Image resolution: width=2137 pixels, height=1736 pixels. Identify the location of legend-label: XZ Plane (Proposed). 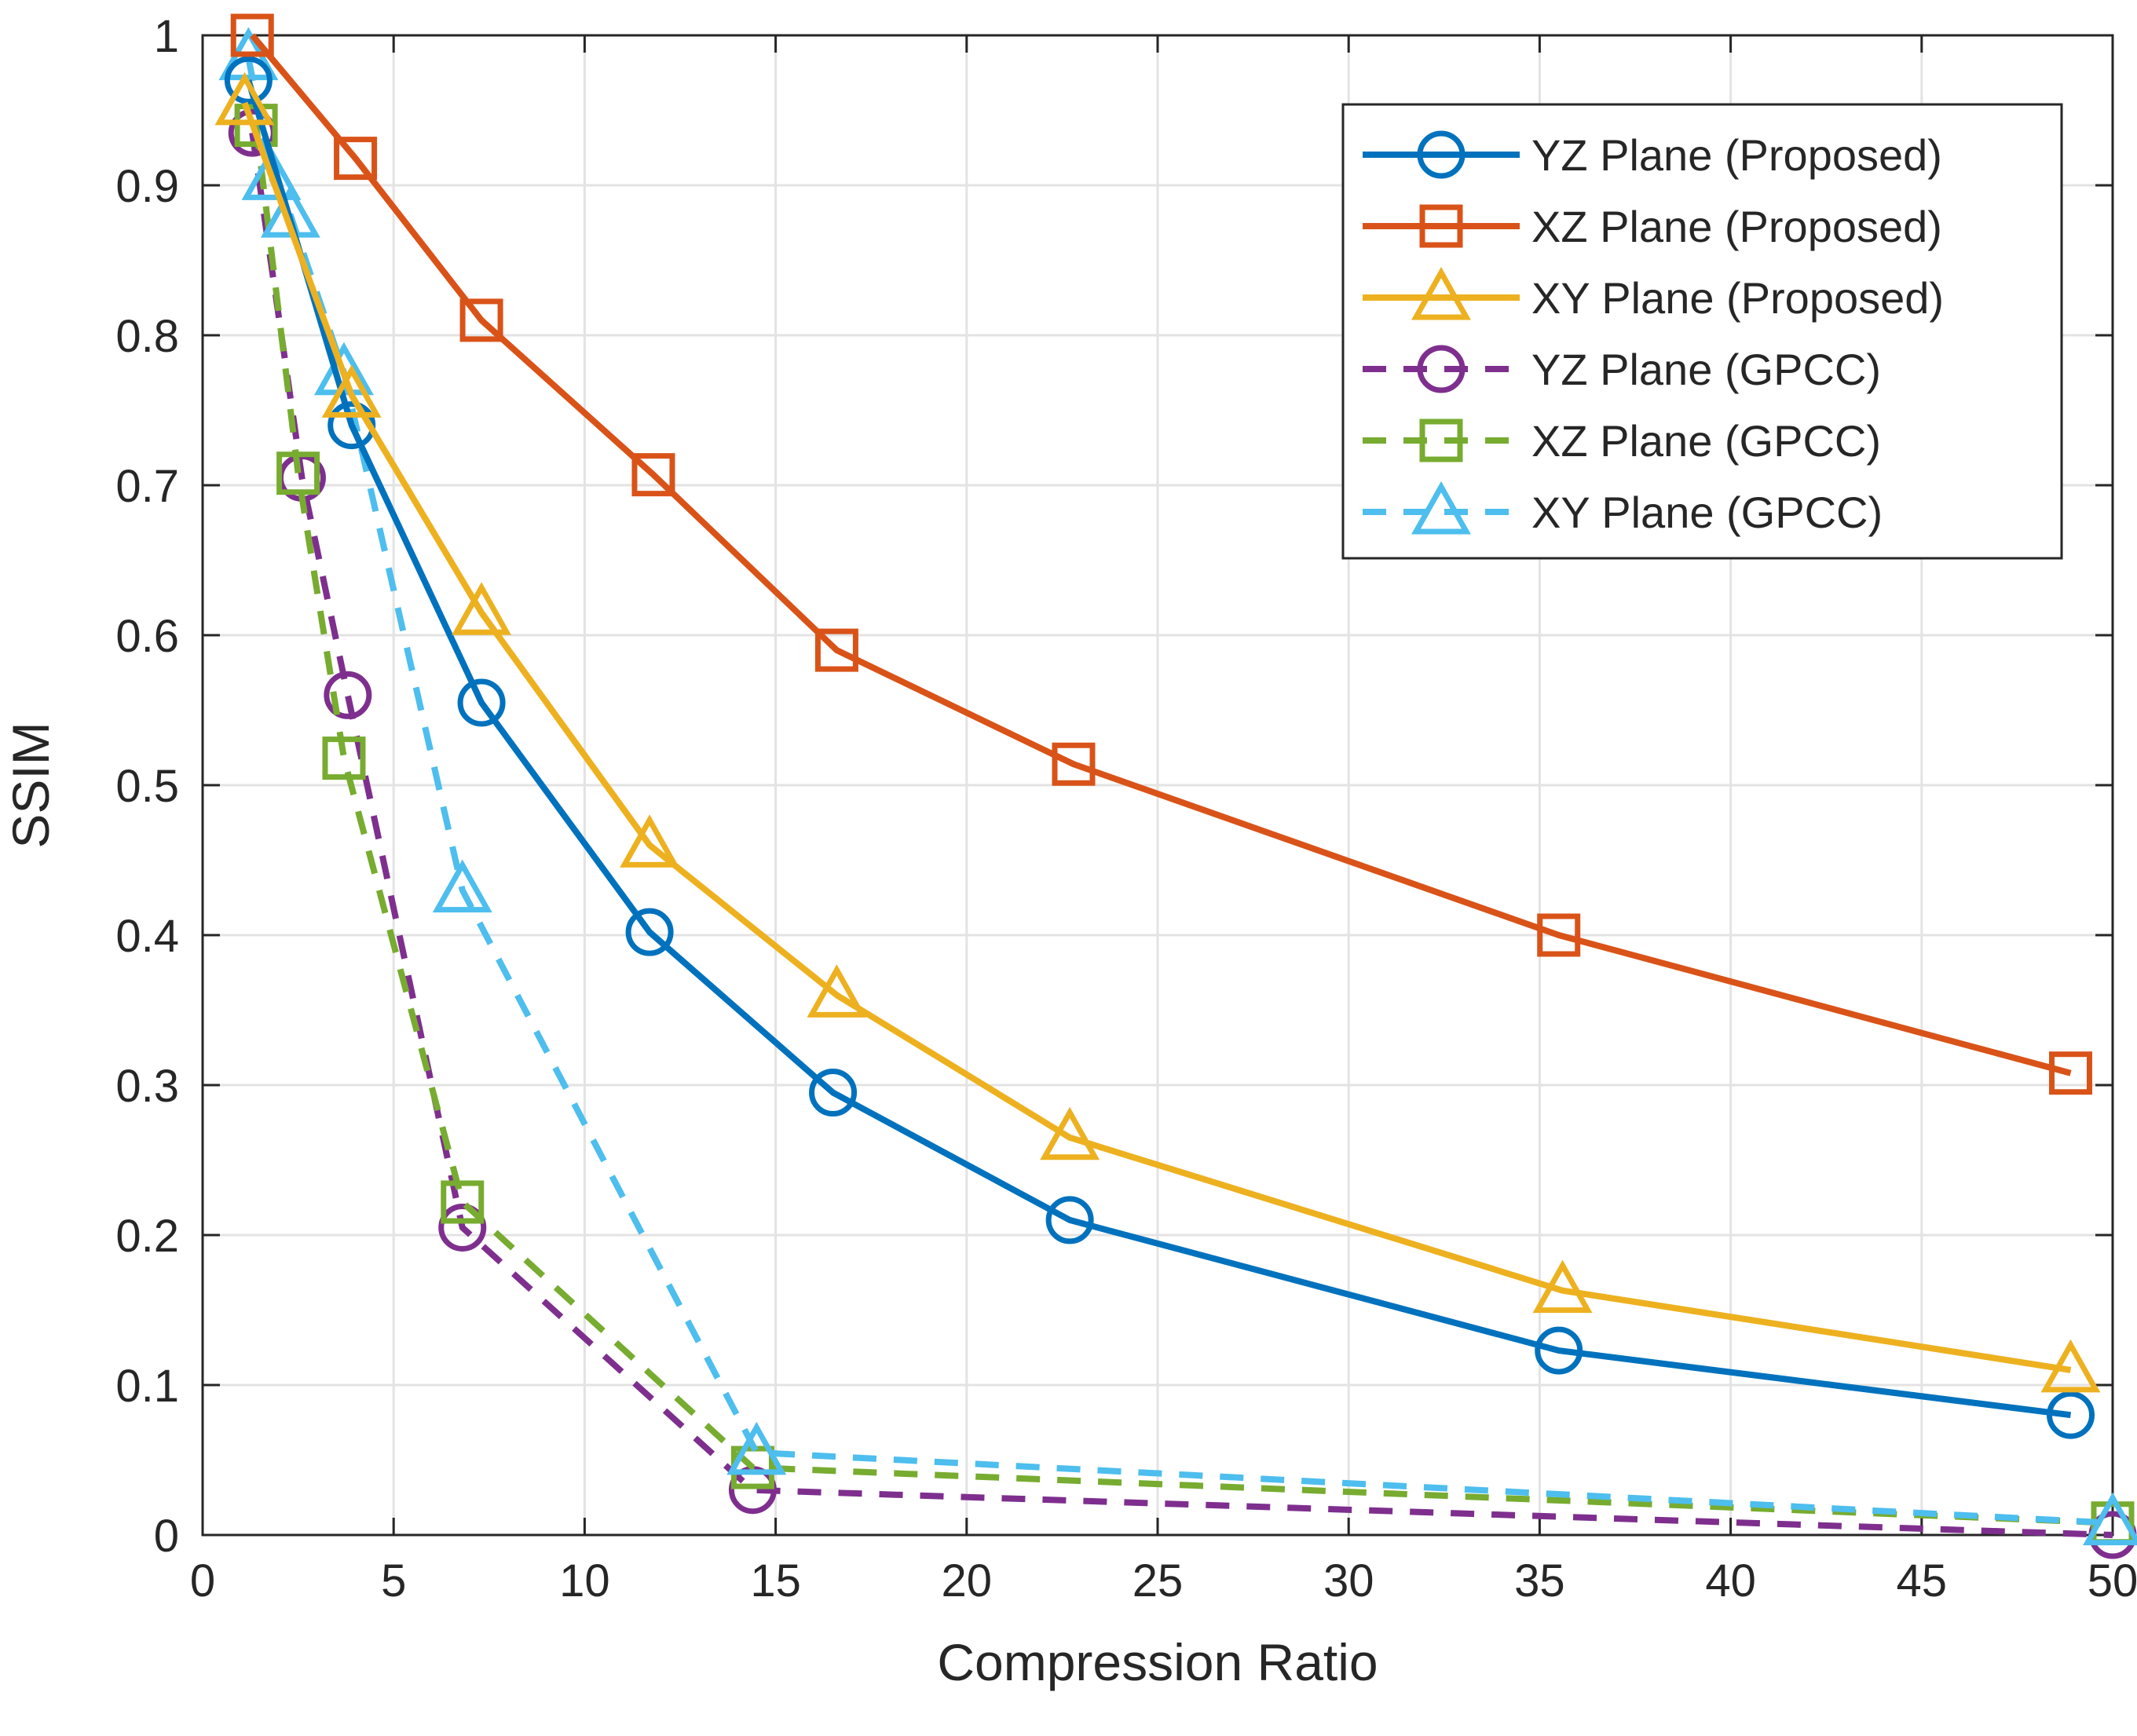
(1736, 226).